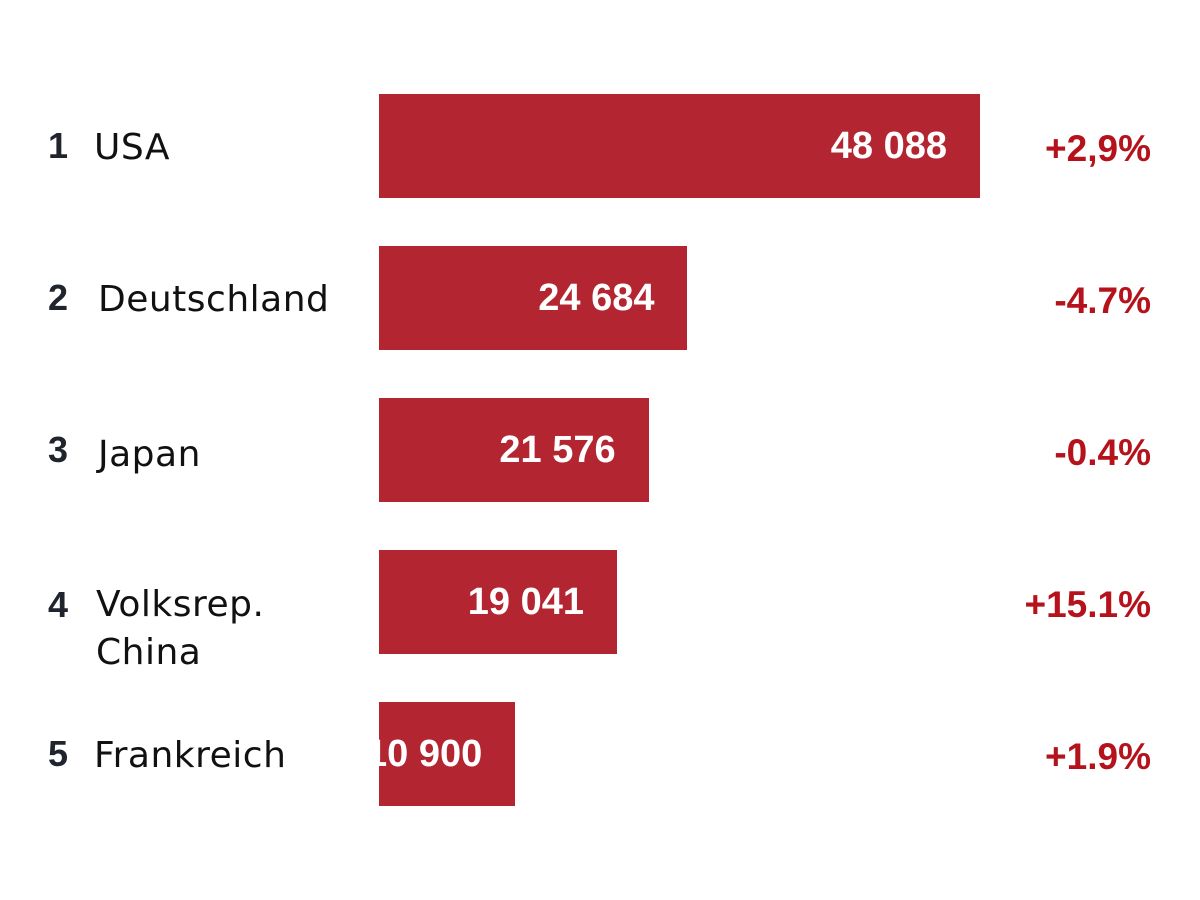  Describe the element at coordinates (596, 298) in the screenshot. I see `bar-value-label: 24 684` at that location.